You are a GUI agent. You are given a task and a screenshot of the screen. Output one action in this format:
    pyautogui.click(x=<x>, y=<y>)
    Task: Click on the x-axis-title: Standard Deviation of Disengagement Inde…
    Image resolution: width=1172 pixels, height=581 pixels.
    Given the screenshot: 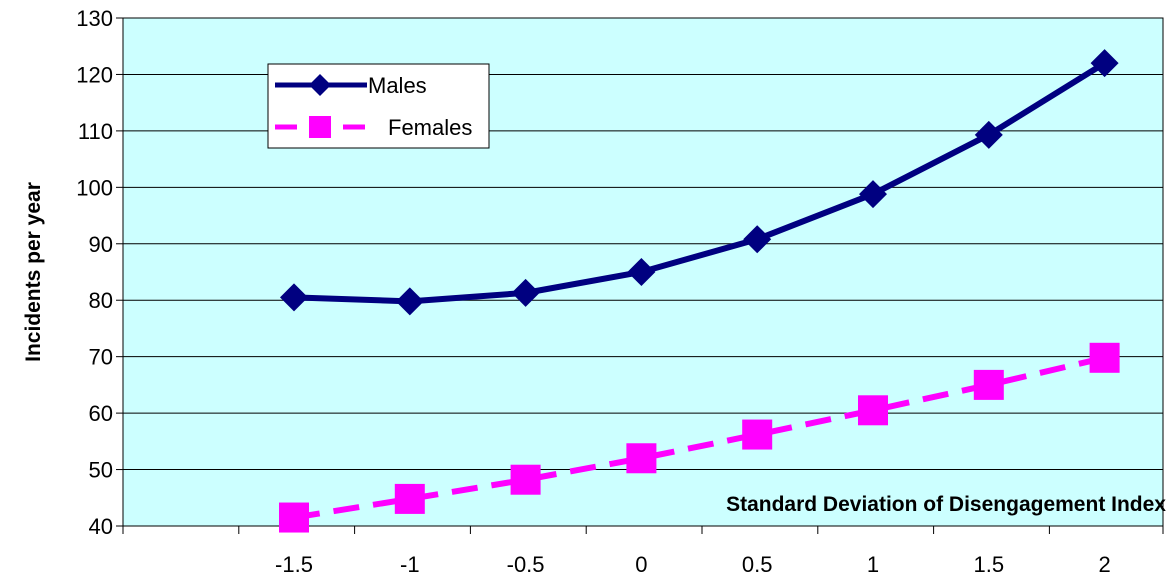 What is the action you would take?
    pyautogui.click(x=946, y=504)
    